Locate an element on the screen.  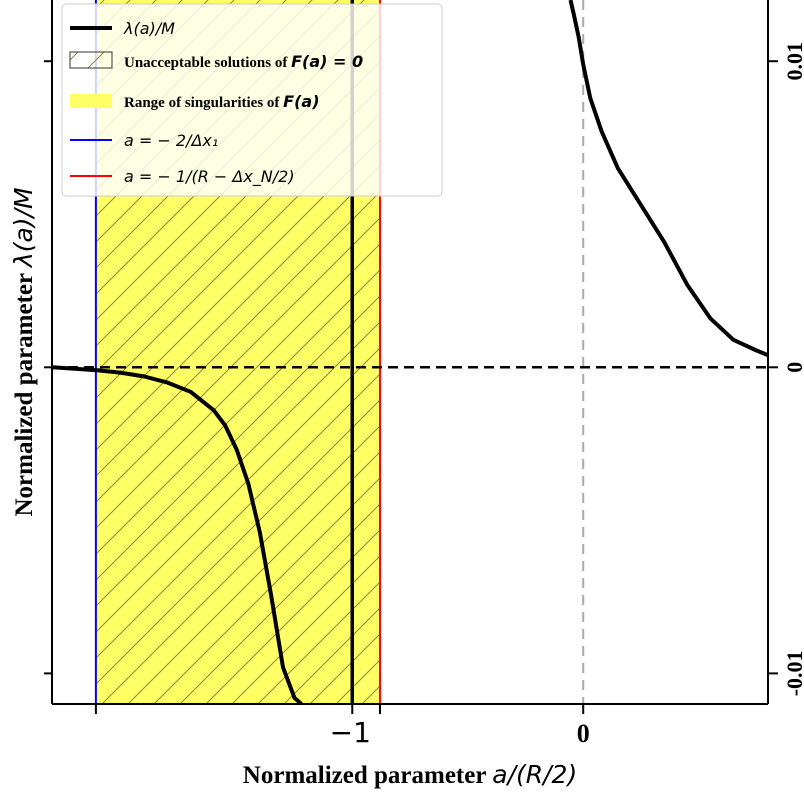
x-axis-title: Normalized parameter a/(R/2) is located at coordinates (410, 774).